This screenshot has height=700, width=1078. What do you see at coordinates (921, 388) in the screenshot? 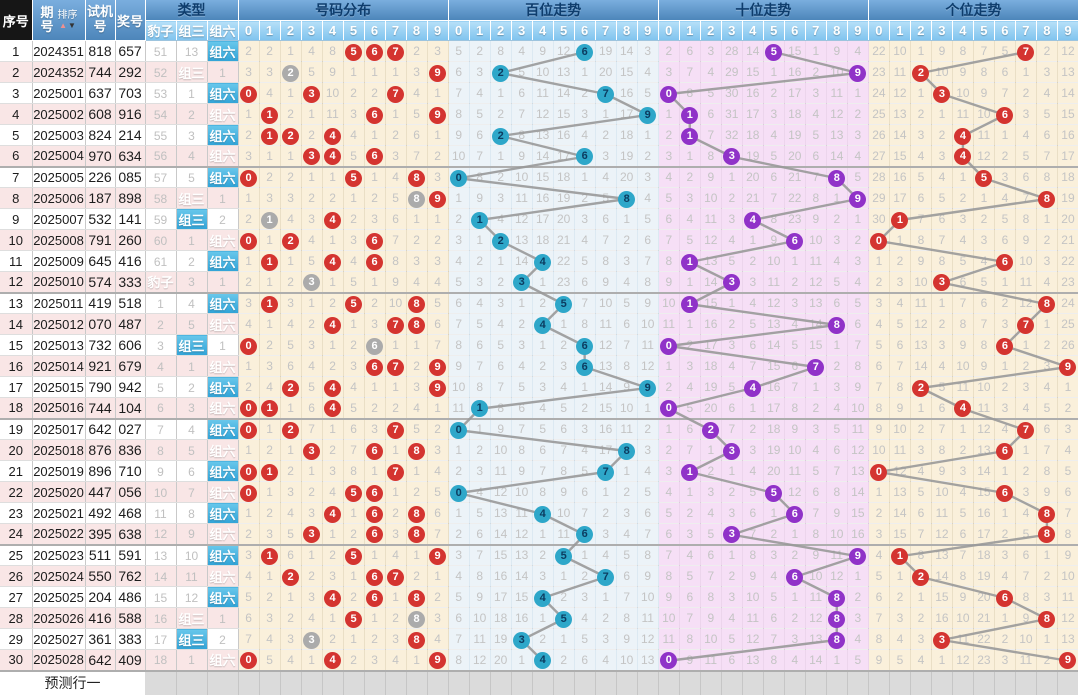
I see `draw-circle: 2` at bounding box center [921, 388].